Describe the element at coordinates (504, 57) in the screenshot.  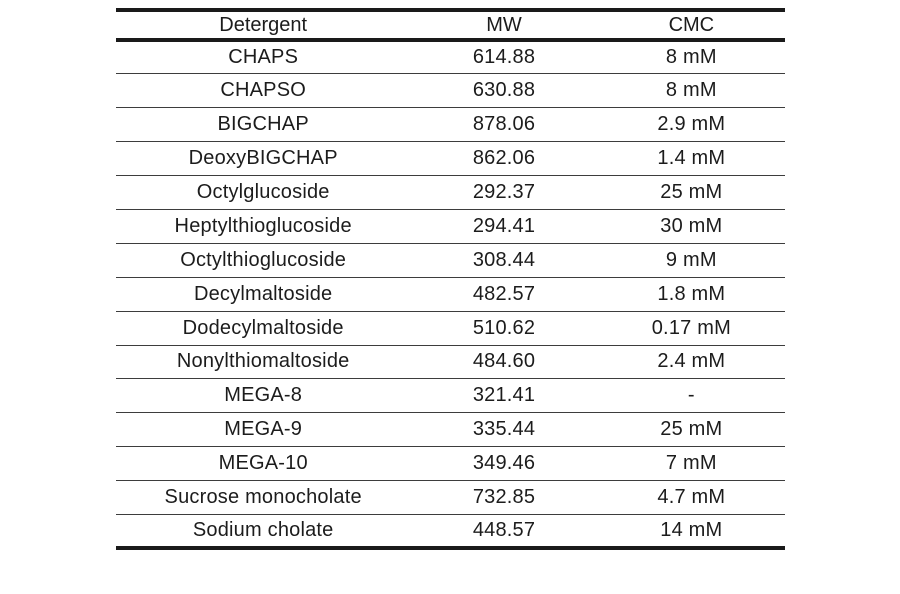
I see `cell-mw: 614.88` at that location.